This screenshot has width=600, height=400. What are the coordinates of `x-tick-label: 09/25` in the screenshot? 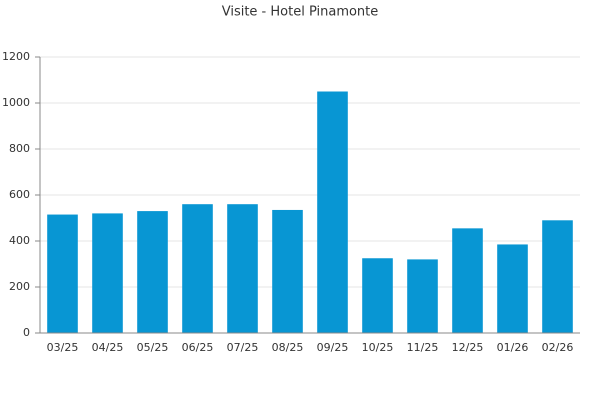 It's located at (333, 347).